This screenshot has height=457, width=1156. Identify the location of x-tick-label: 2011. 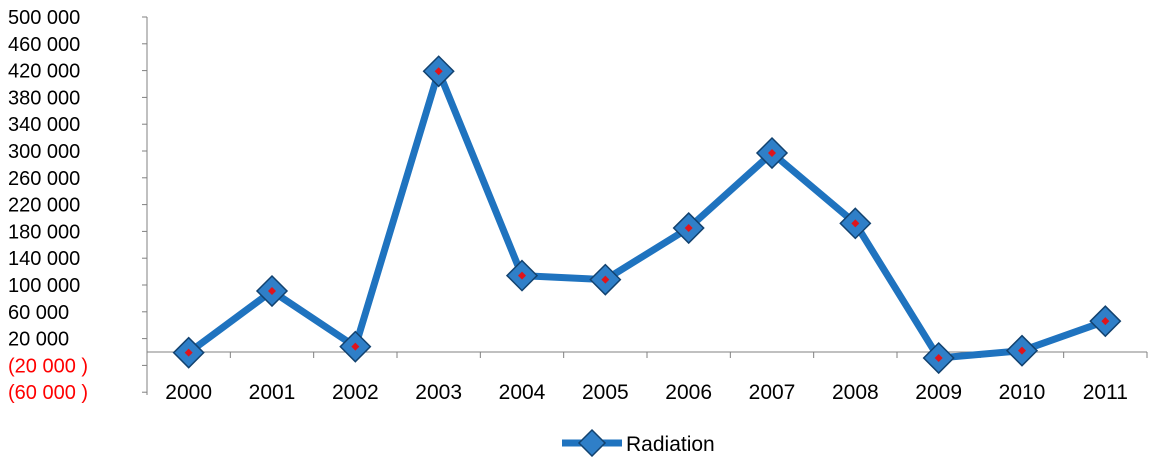
(1105, 392).